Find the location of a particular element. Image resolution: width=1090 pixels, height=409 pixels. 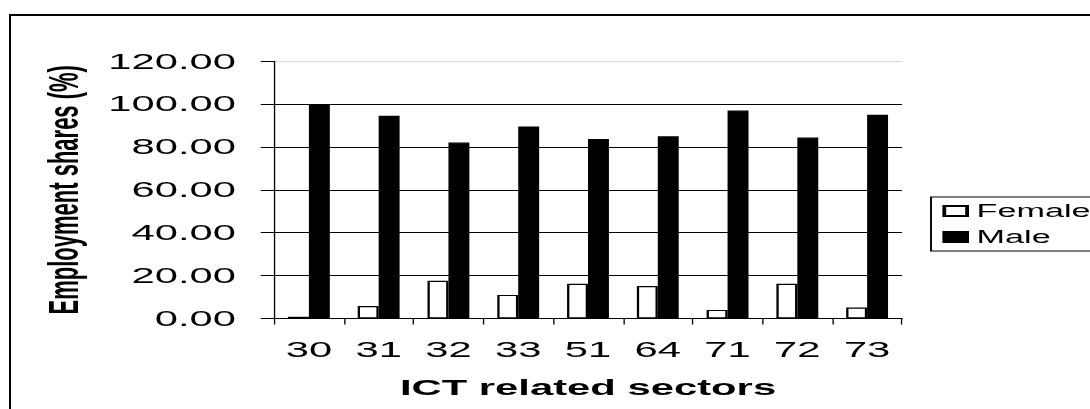

x-tick-label: 51 is located at coordinates (588, 349).